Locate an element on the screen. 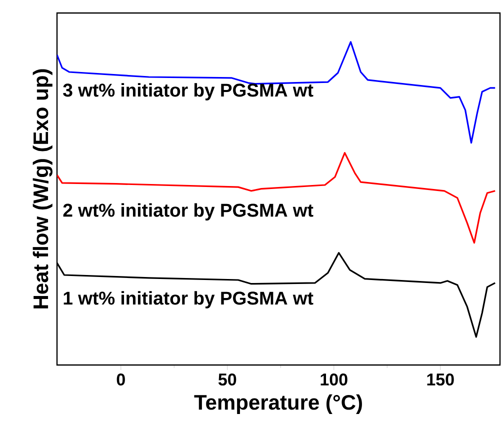  series-label: 2 wt% initiator by PGSMA wt is located at coordinates (188, 211).